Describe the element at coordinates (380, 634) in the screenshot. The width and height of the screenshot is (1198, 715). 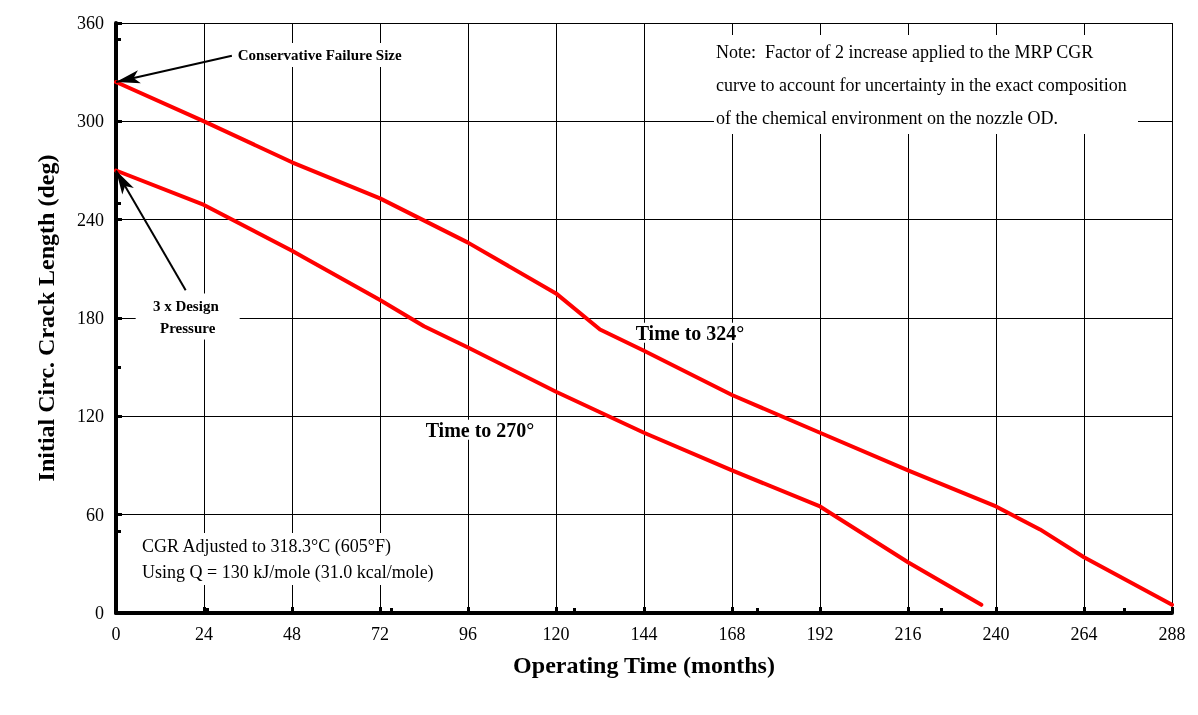
I see `x-tick-label: 72` at that location.